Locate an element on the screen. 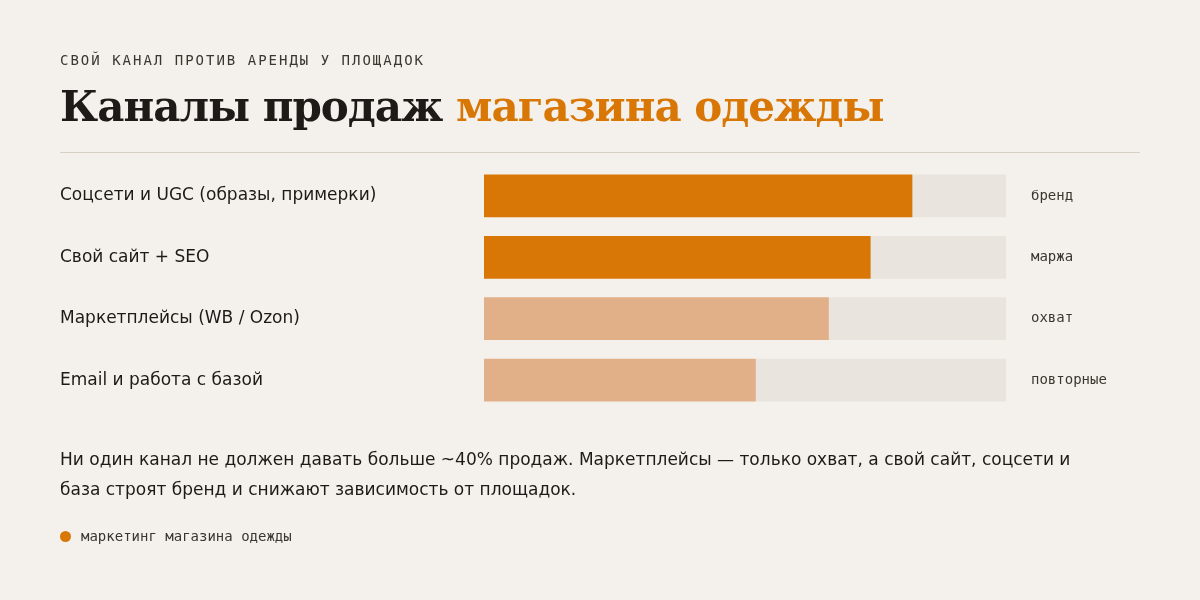  text: Ни один канал не должен давать больше ~40% продаж. Маркетплейсы — только охват, а свой сайт, соцсети и база строят бренд и снижают зависимость от площадок. is located at coordinates (566, 474).